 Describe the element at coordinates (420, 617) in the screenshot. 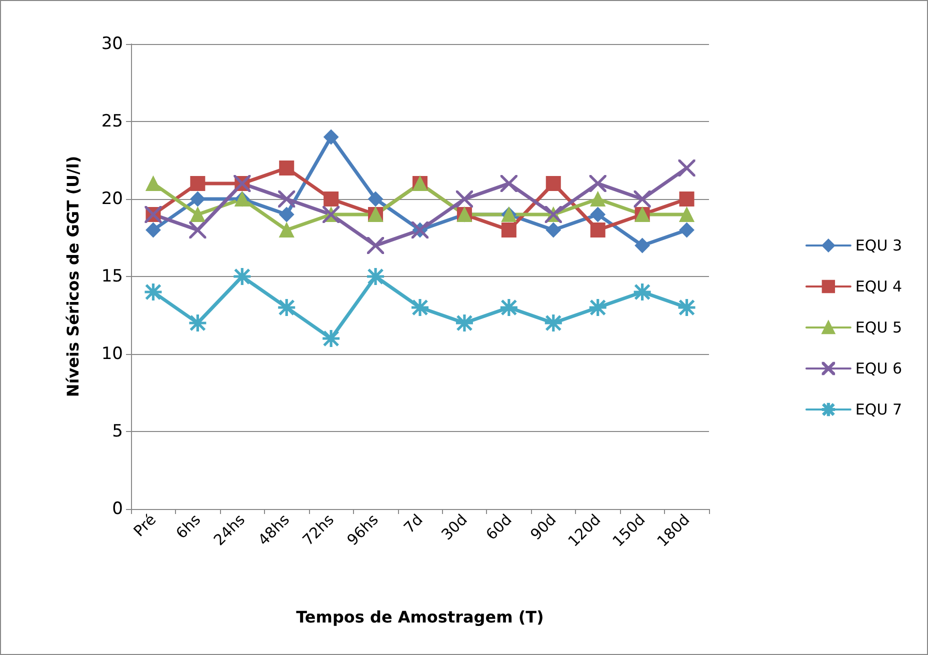

I see `x-axis-title: Tempos de Amostragem (T)` at that location.